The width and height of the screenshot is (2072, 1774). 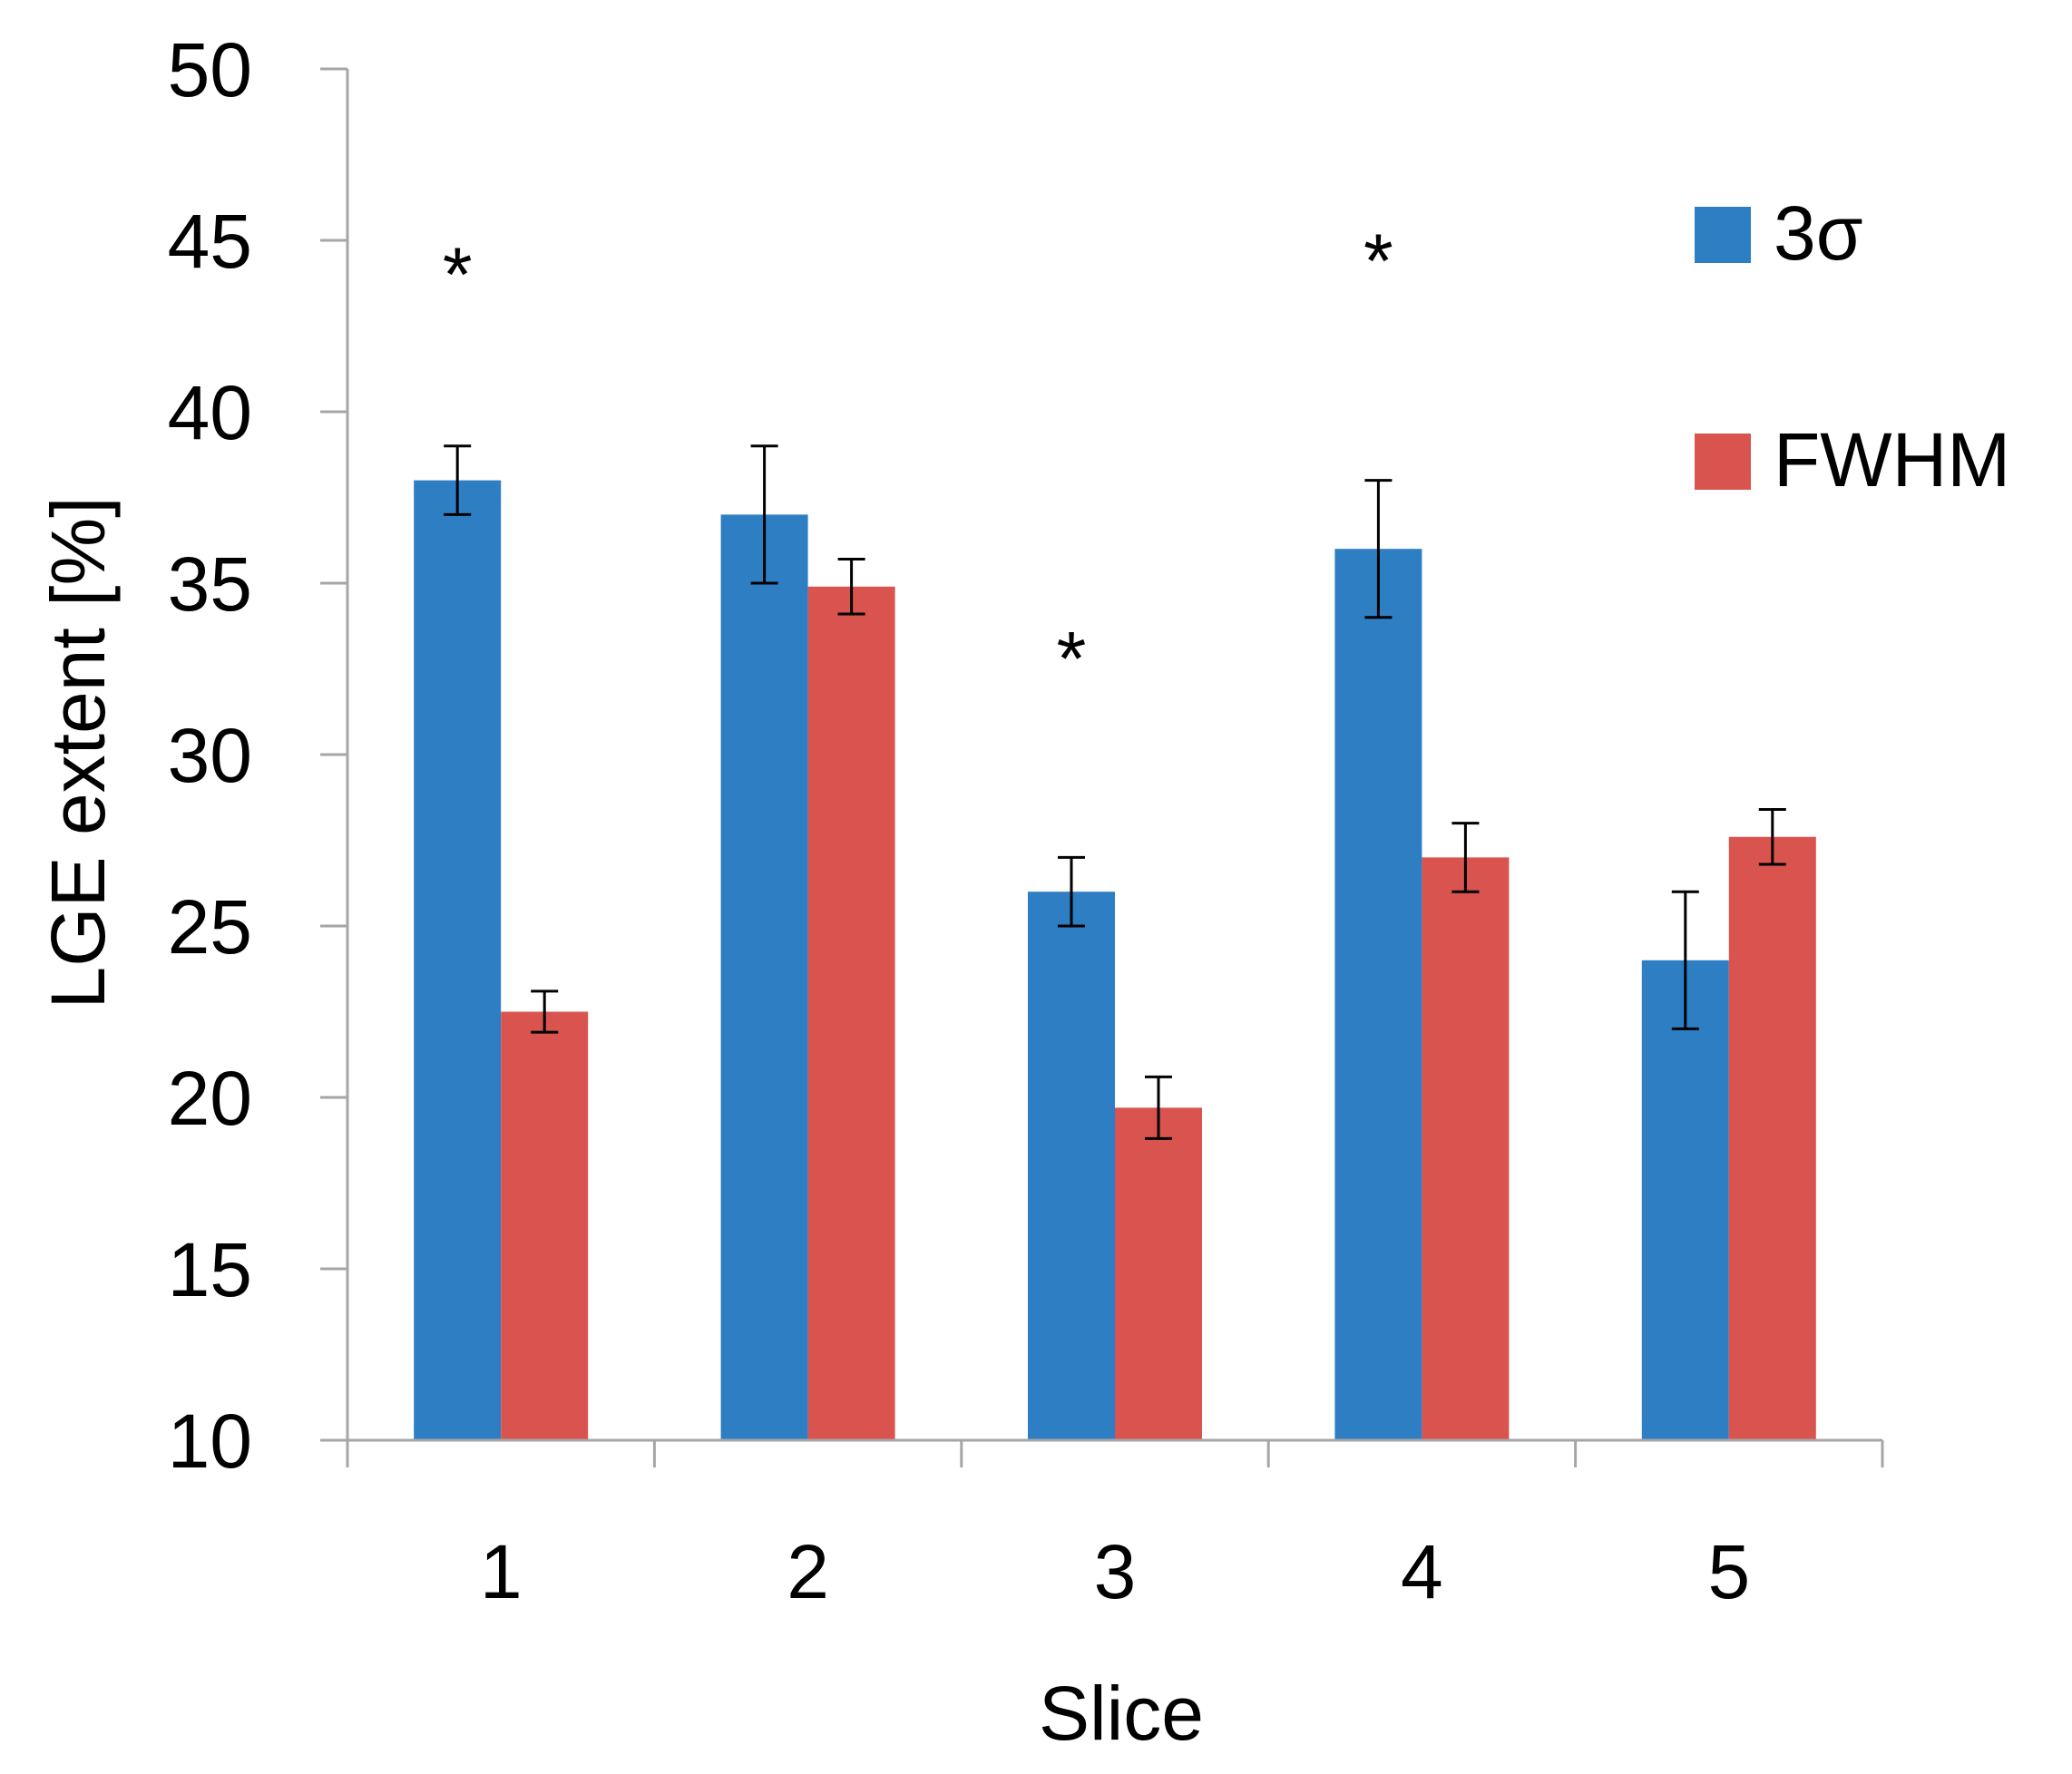 I want to click on x-tick-label: 2, so click(x=808, y=1571).